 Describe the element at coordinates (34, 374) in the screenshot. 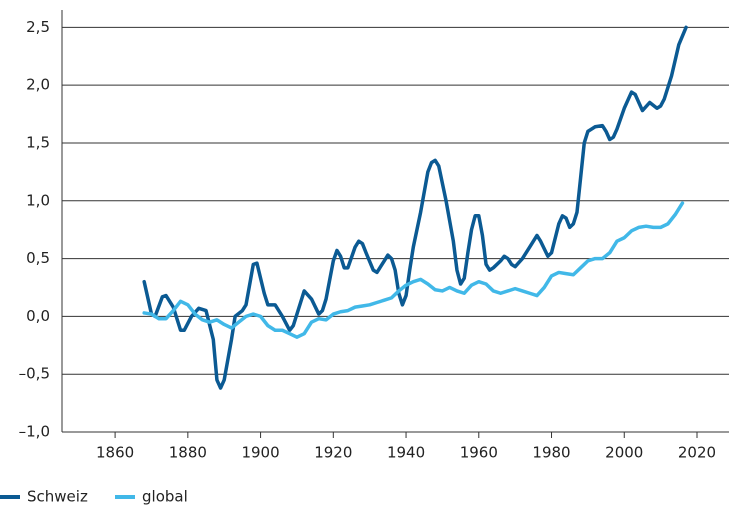

I see `y-tick-label: –0,5` at that location.